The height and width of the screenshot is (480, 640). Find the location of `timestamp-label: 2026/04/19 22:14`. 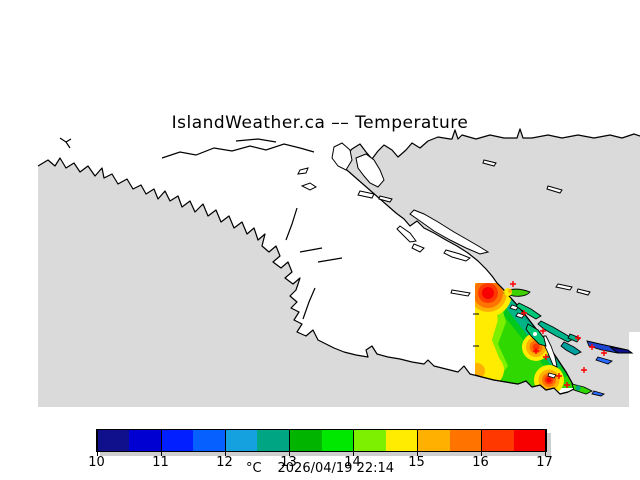

timestamp-label: 2026/04/19 22:14 is located at coordinates (336, 468).